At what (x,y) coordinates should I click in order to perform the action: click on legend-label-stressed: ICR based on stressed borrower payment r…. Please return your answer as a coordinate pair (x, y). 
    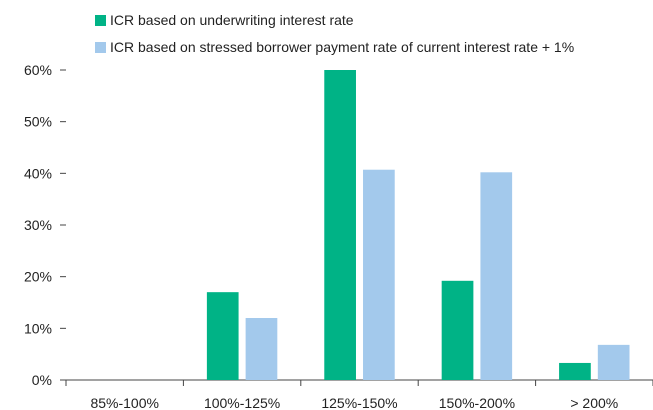
    Looking at the image, I should click on (342, 47).